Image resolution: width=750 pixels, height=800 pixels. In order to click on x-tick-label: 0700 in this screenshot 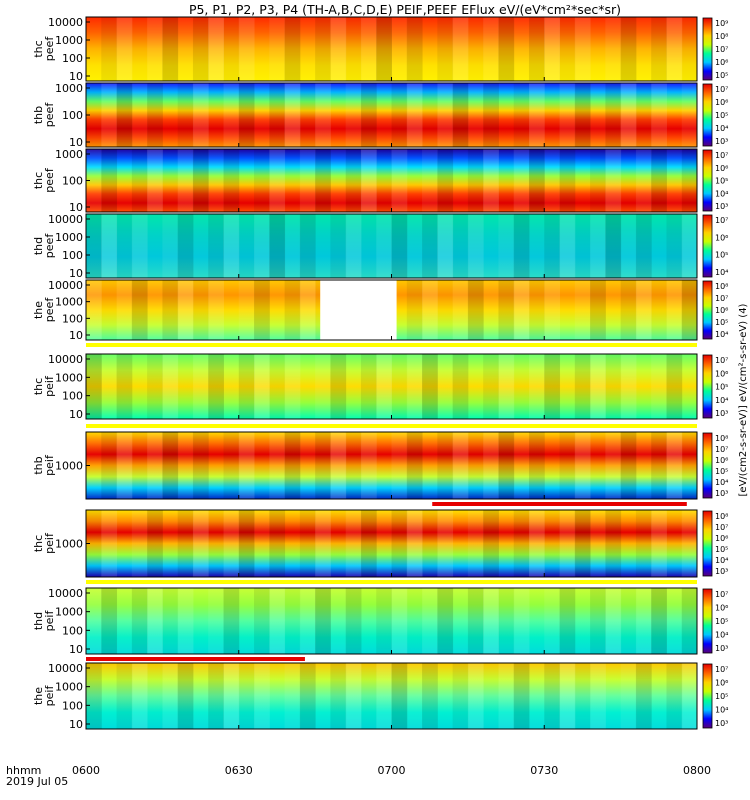, I will do `click(392, 770)`.